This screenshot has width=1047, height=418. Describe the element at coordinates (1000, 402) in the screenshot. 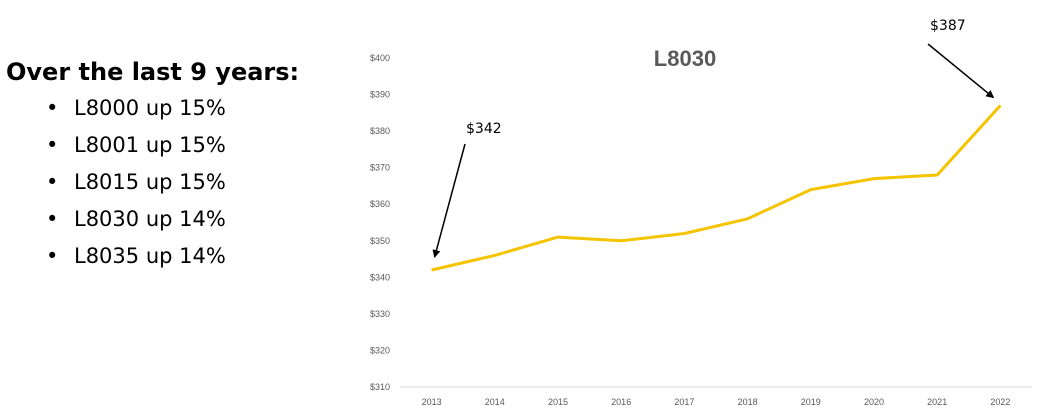

I see `x-tick-label: 2022` at that location.